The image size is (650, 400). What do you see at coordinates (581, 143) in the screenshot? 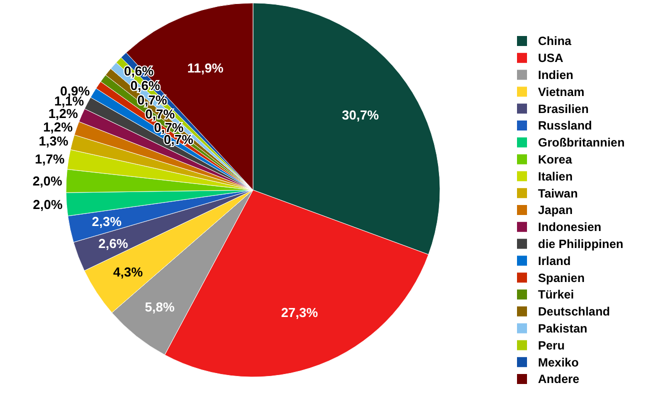
I see `legend-label: Großbritannien` at bounding box center [581, 143].